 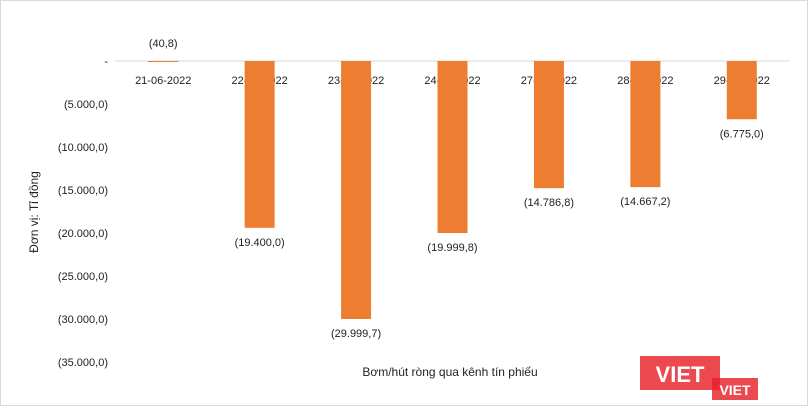 What do you see at coordinates (83, 363) in the screenshot?
I see `y-tick-label: (35.000,0)` at bounding box center [83, 363].